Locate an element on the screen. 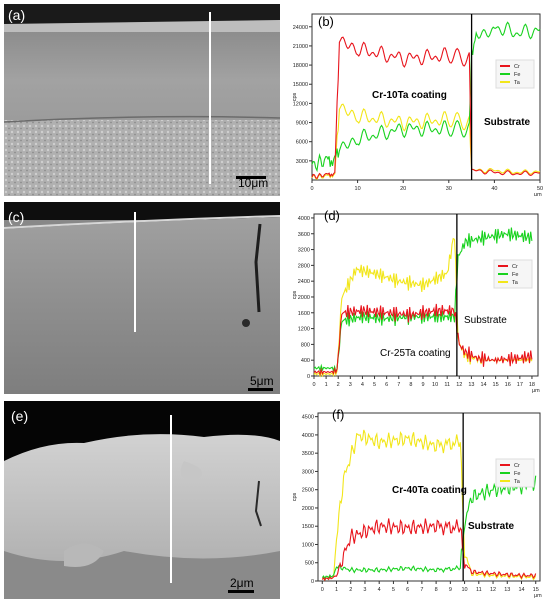 This screenshot has width=550, height=604. y-tick-label: 21000 is located at coordinates (300, 47).